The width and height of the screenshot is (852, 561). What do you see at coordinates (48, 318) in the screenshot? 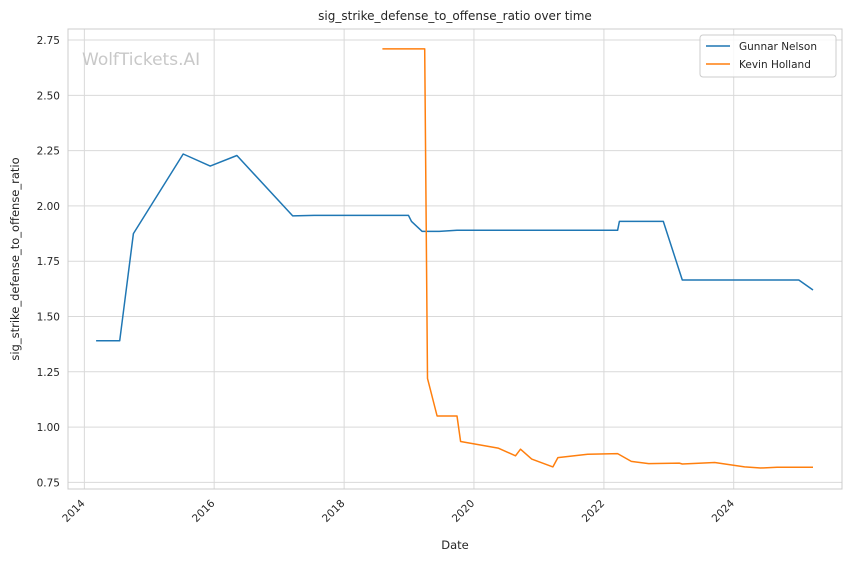
I see `y-tick-label: 1.50` at bounding box center [48, 318].